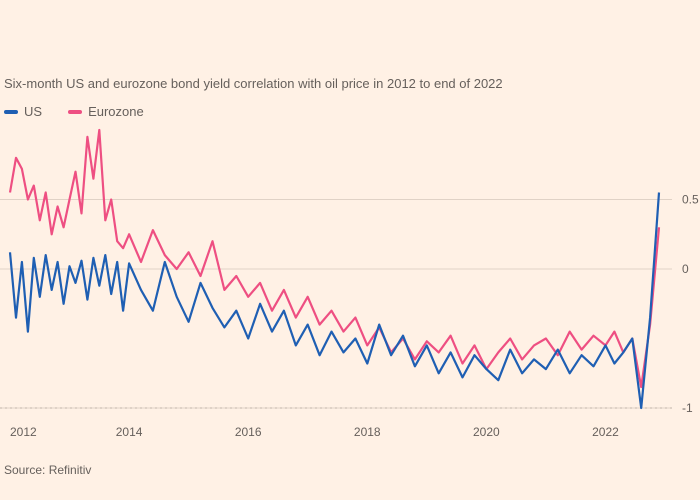  Describe the element at coordinates (11, 111) in the screenshot. I see `legend-swatch-us` at that location.